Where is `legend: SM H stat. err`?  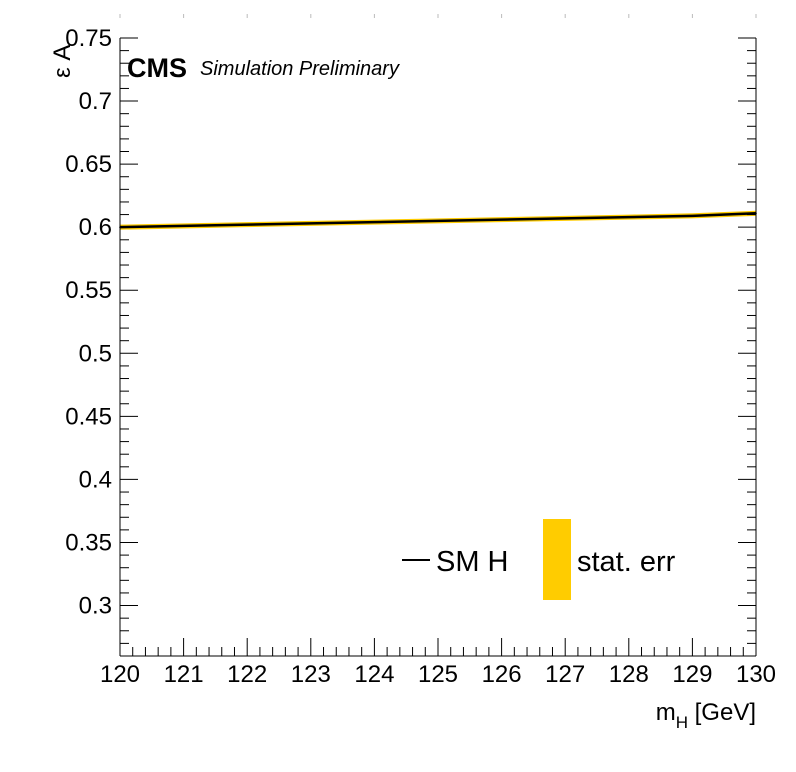 legend: SM H stat. err is located at coordinates (539, 559).